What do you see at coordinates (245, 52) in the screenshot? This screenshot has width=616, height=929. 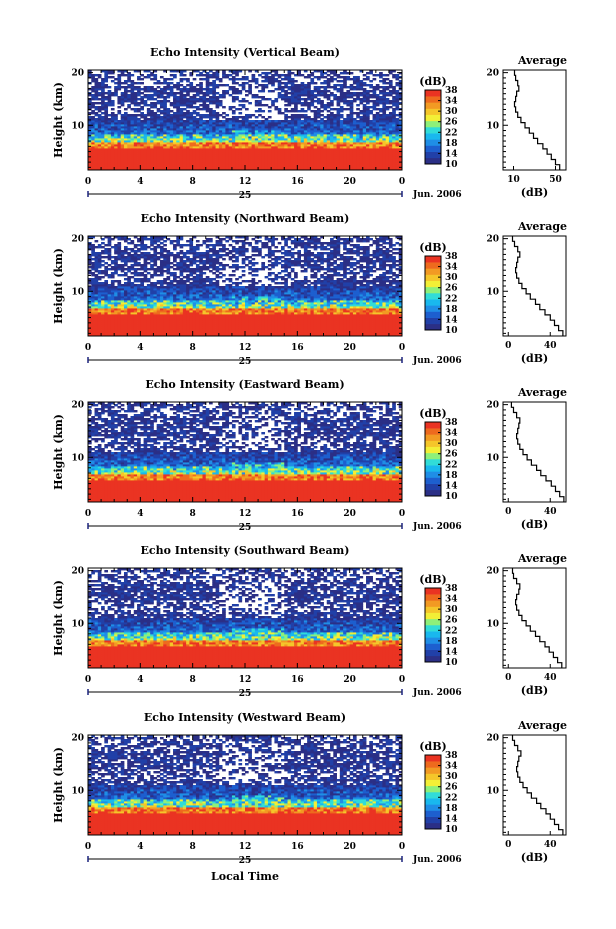 I see `panel-title: Echo Intensity (Vertical Beam)` at bounding box center [245, 52].